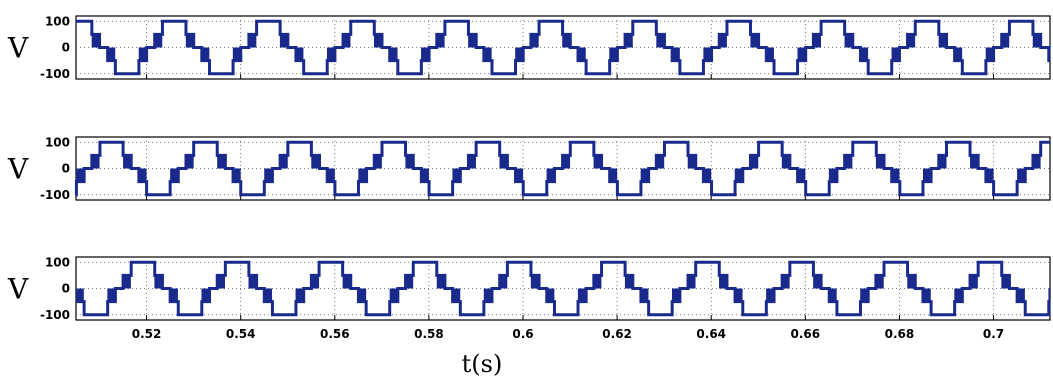 This screenshot has width=1053, height=378. What do you see at coordinates (482, 364) in the screenshot?
I see `x-axis-label: t(s)` at bounding box center [482, 364].